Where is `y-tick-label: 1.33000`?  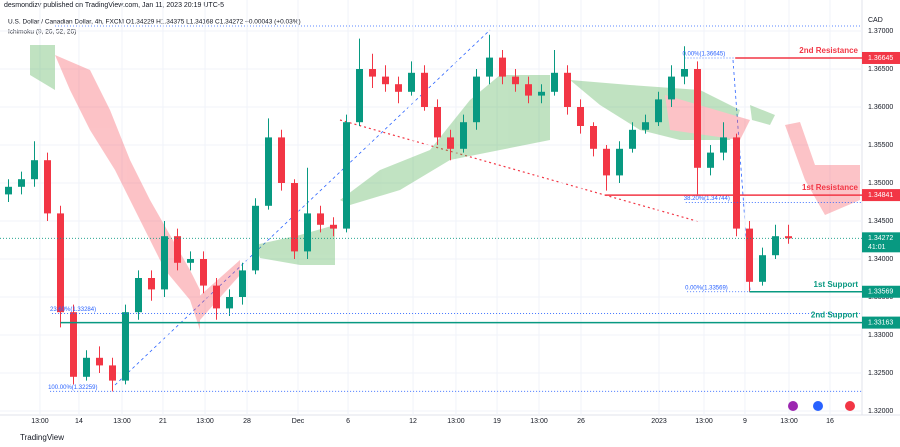 y-tick-label: 1.33000 is located at coordinates (880, 335).